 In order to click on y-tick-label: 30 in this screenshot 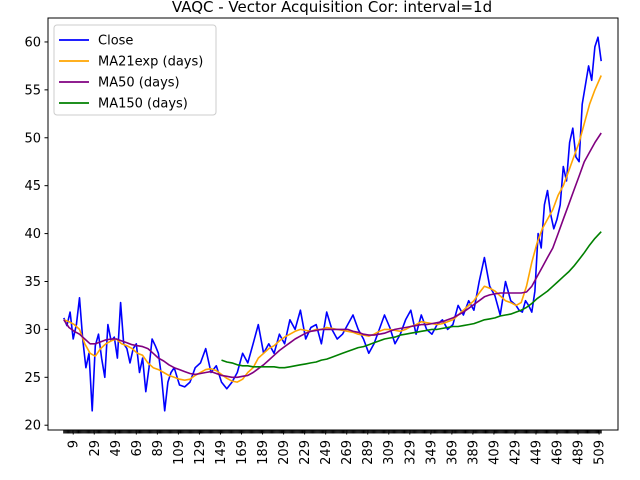, I will do `click(32, 330)`.